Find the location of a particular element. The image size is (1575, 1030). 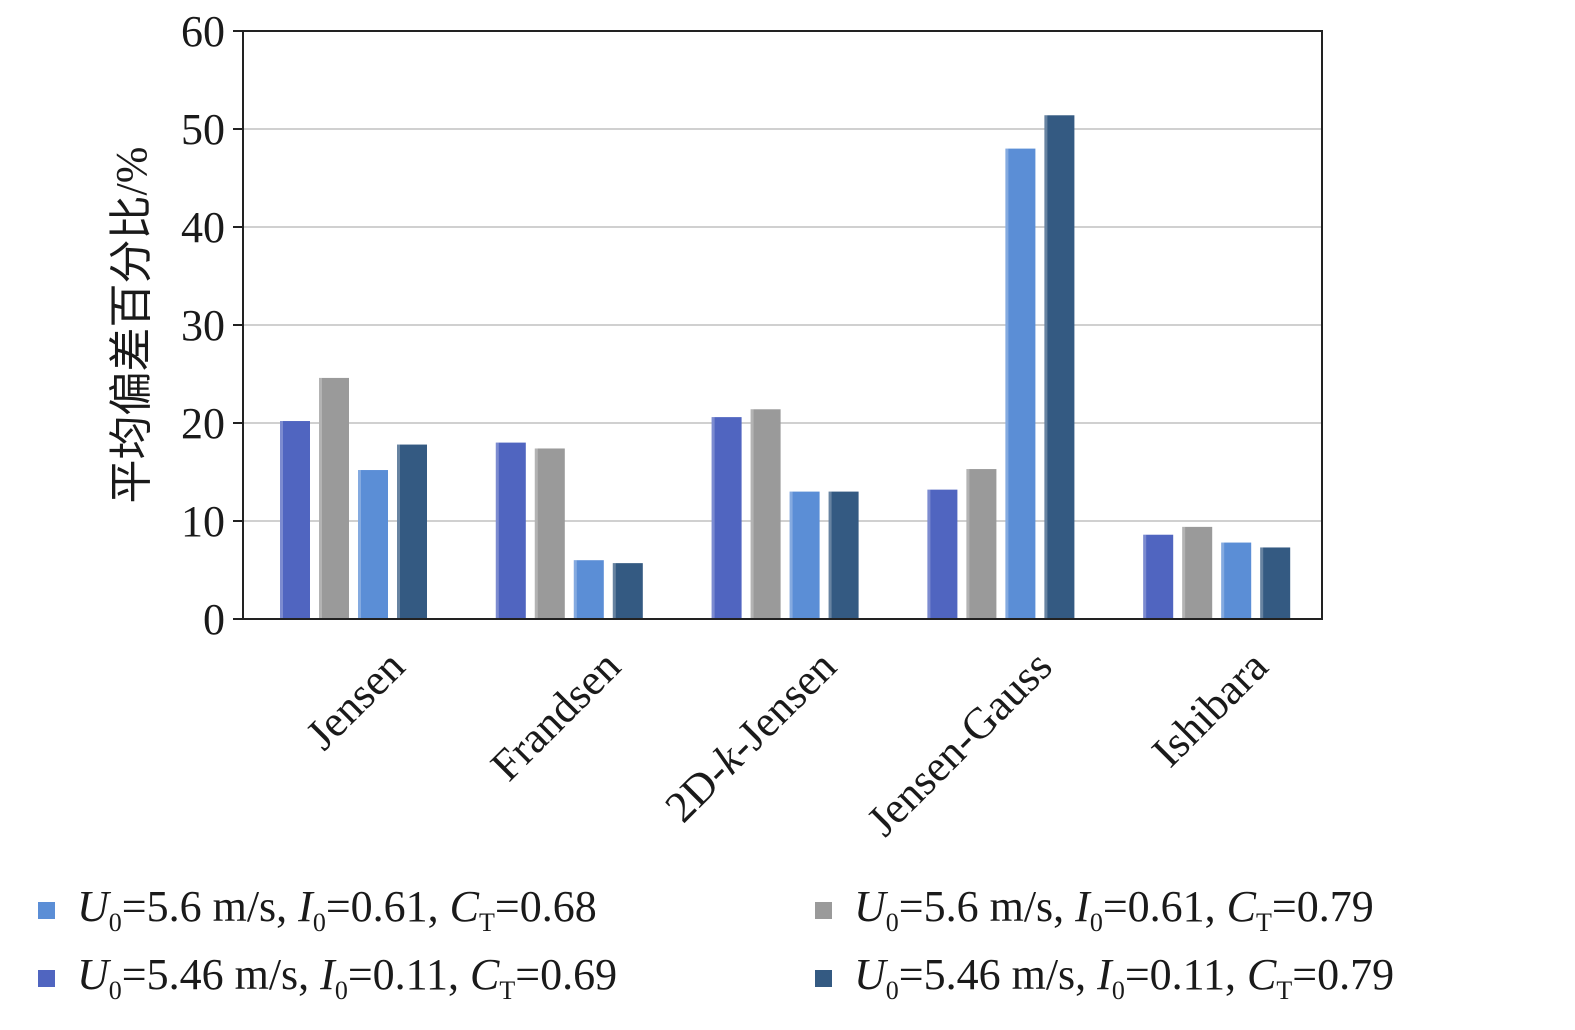

legend-item: U0=5.46 m/s, I0=0.11, CT=0.79 is located at coordinates (1104, 978).